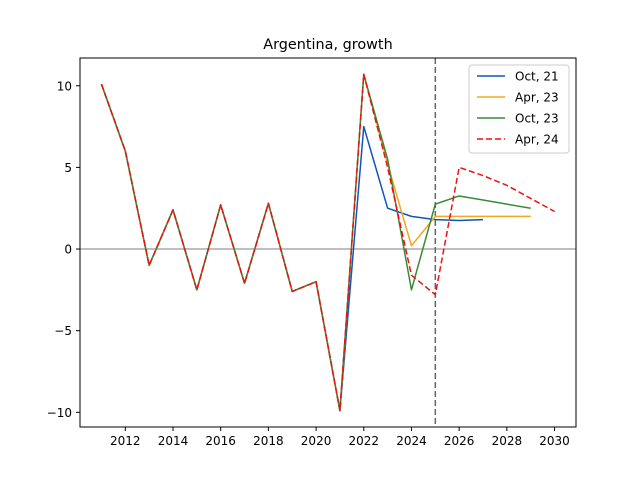  I want to click on x-tick-label: 2024, so click(411, 441).